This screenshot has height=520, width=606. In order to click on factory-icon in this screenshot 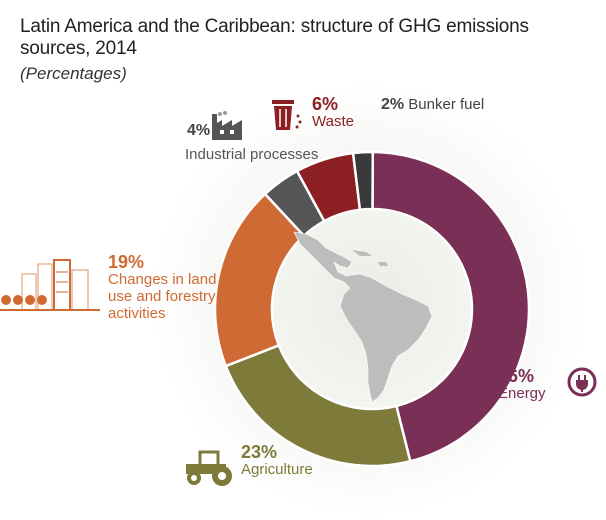, I will do `click(227, 125)`.